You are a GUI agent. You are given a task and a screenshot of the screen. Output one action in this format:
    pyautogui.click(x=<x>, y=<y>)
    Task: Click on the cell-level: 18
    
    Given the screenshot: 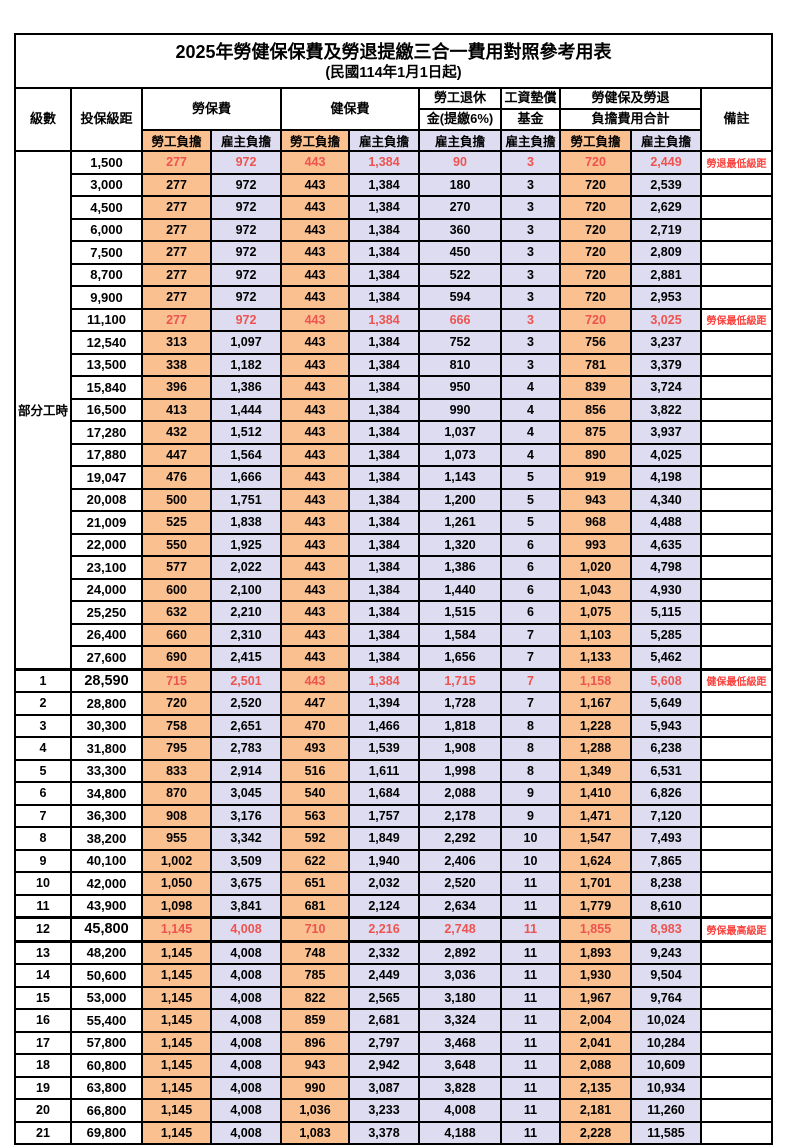 What is the action you would take?
    pyautogui.click(x=43, y=1065)
    